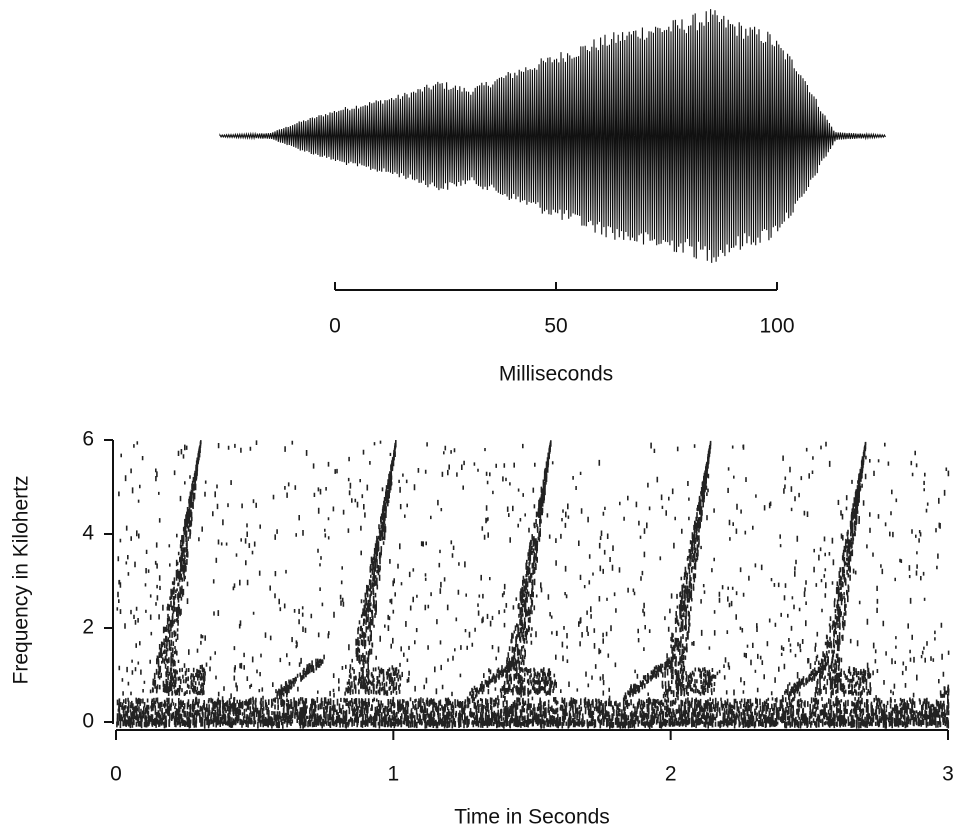 This screenshot has width=959, height=832. Describe the element at coordinates (88, 627) in the screenshot. I see `y-tick-label: 2` at that location.